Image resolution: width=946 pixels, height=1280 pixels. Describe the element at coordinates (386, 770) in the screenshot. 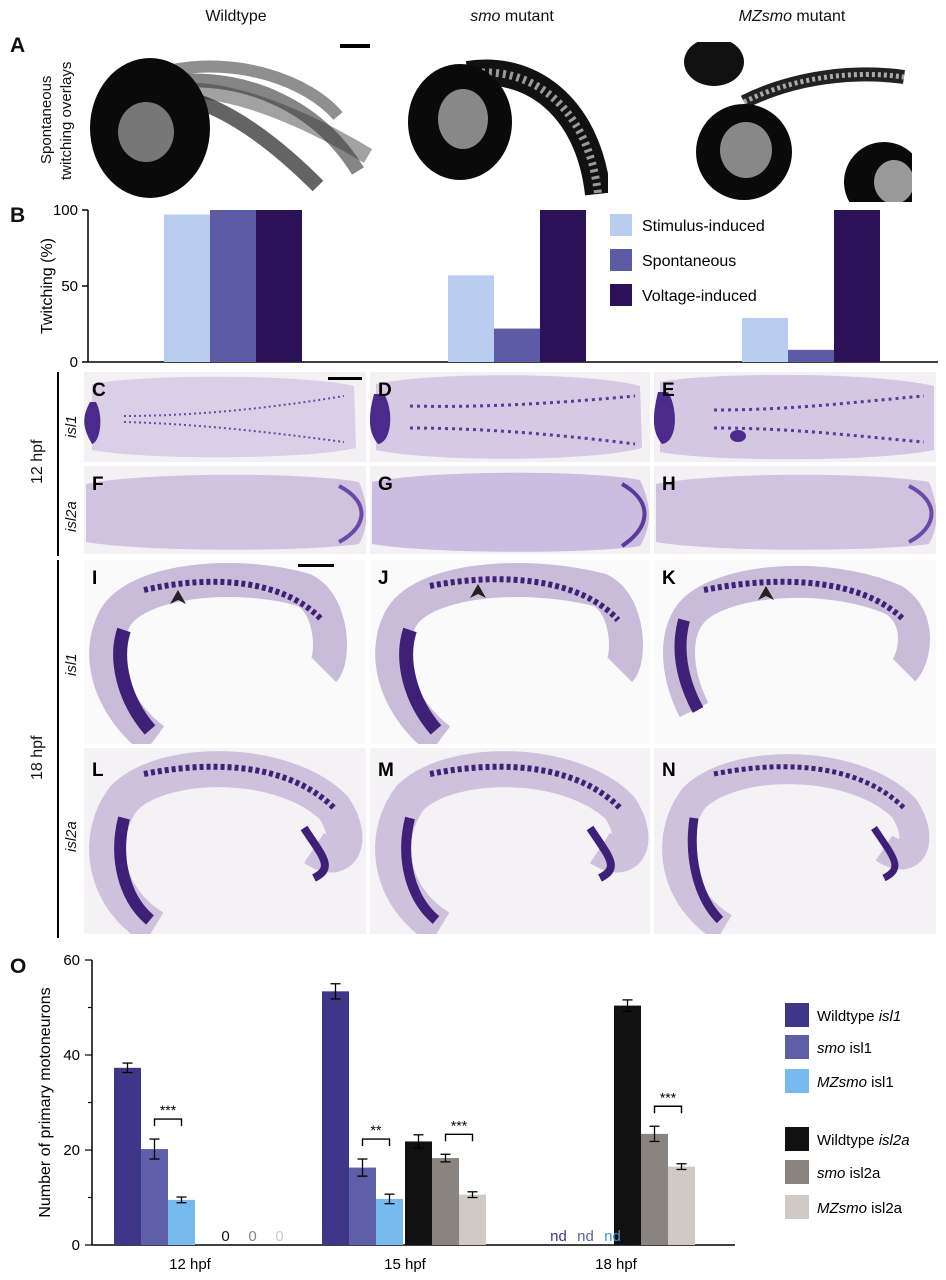

I see `panel-label-m: M` at that location.